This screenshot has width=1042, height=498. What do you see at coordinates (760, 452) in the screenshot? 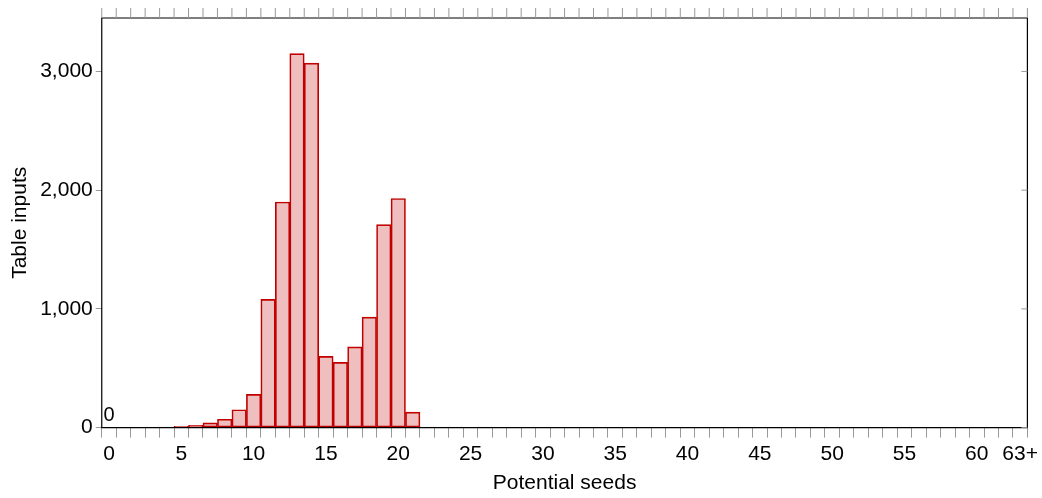
I see `x-tick-label: 45` at bounding box center [760, 452].